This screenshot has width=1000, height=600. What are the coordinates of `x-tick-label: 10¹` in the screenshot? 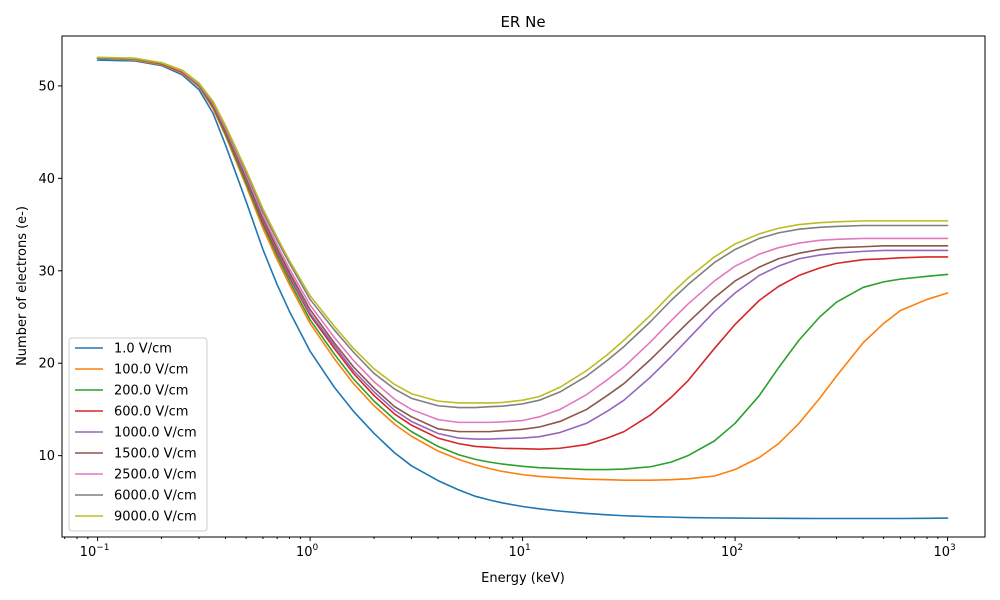 It's located at (519, 551).